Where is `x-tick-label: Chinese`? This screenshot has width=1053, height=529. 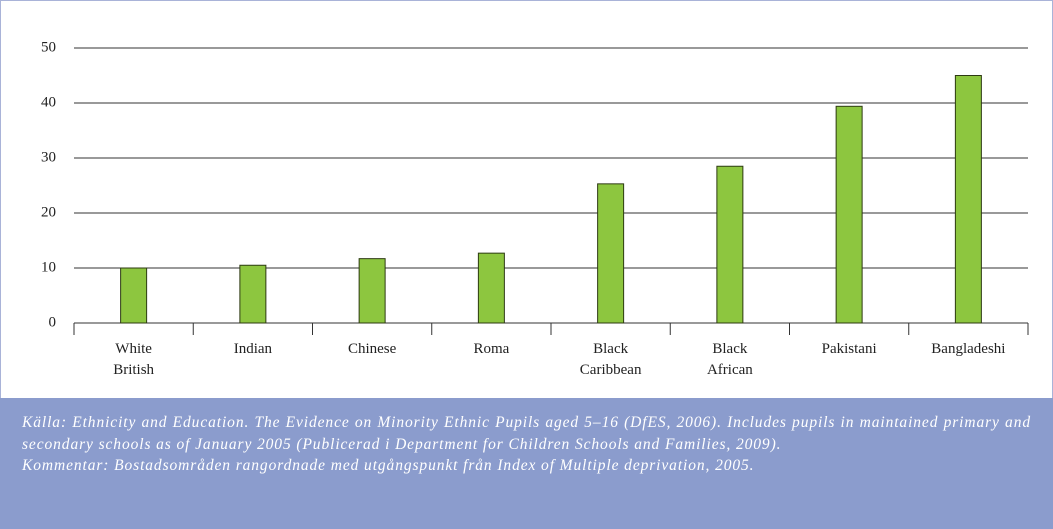
x-tick-label: Chinese is located at coordinates (372, 349).